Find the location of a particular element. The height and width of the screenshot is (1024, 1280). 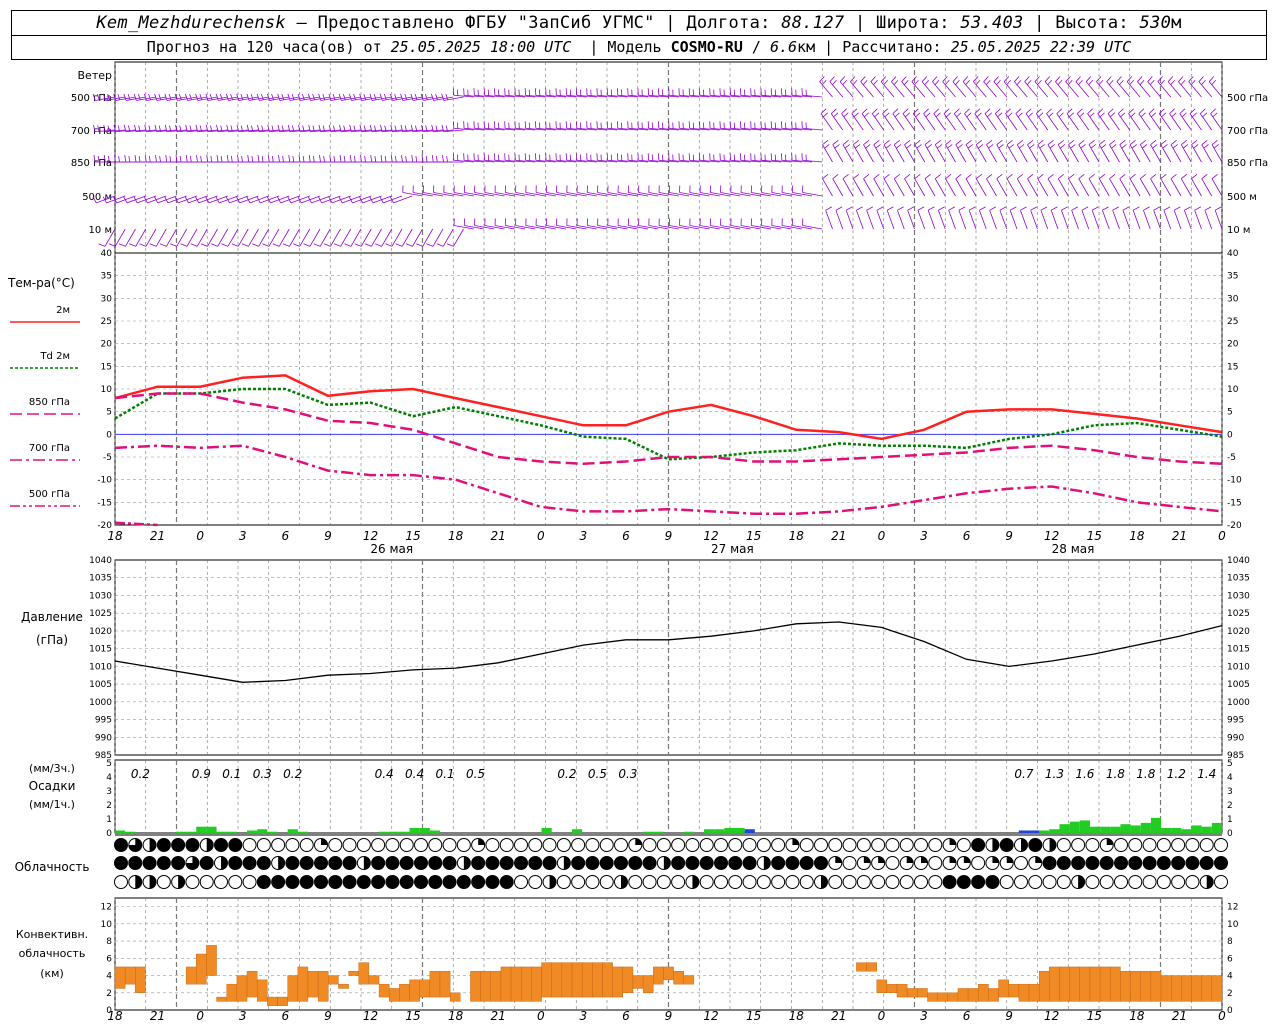

conv-ytick-right: 6 is located at coordinates (1230, 959).